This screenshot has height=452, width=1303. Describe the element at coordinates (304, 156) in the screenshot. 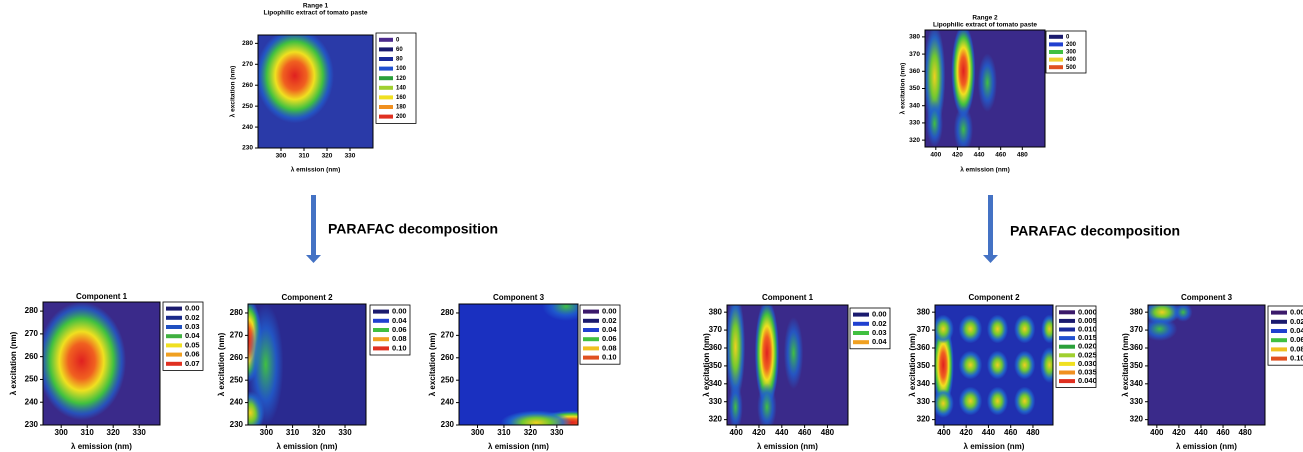

I see `x-tick-label: 310` at that location.